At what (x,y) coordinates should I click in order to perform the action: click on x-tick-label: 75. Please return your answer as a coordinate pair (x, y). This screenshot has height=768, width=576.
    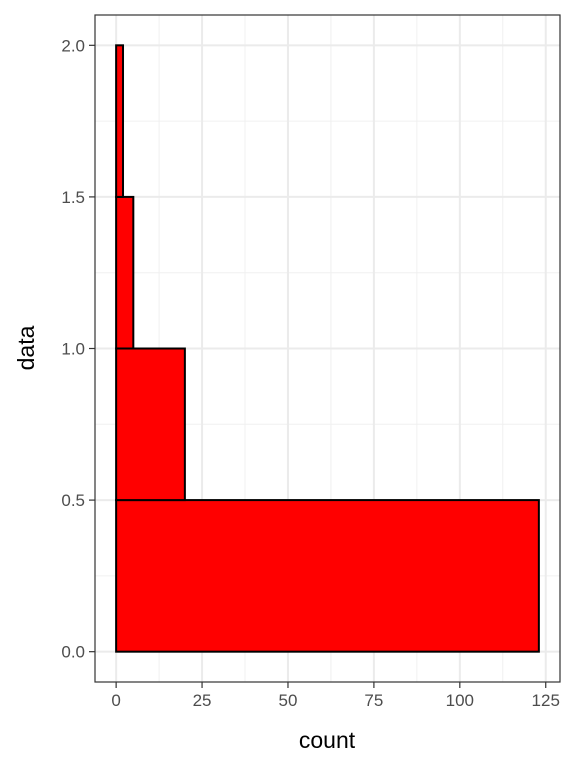
    Looking at the image, I should click on (373, 700).